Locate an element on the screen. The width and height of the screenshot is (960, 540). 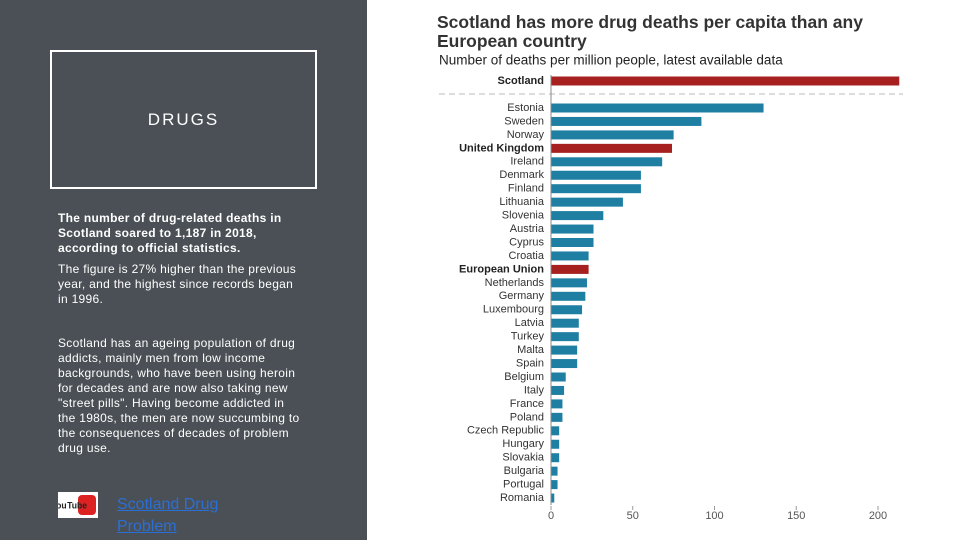
category-label: Finland is located at coordinates (526, 189).